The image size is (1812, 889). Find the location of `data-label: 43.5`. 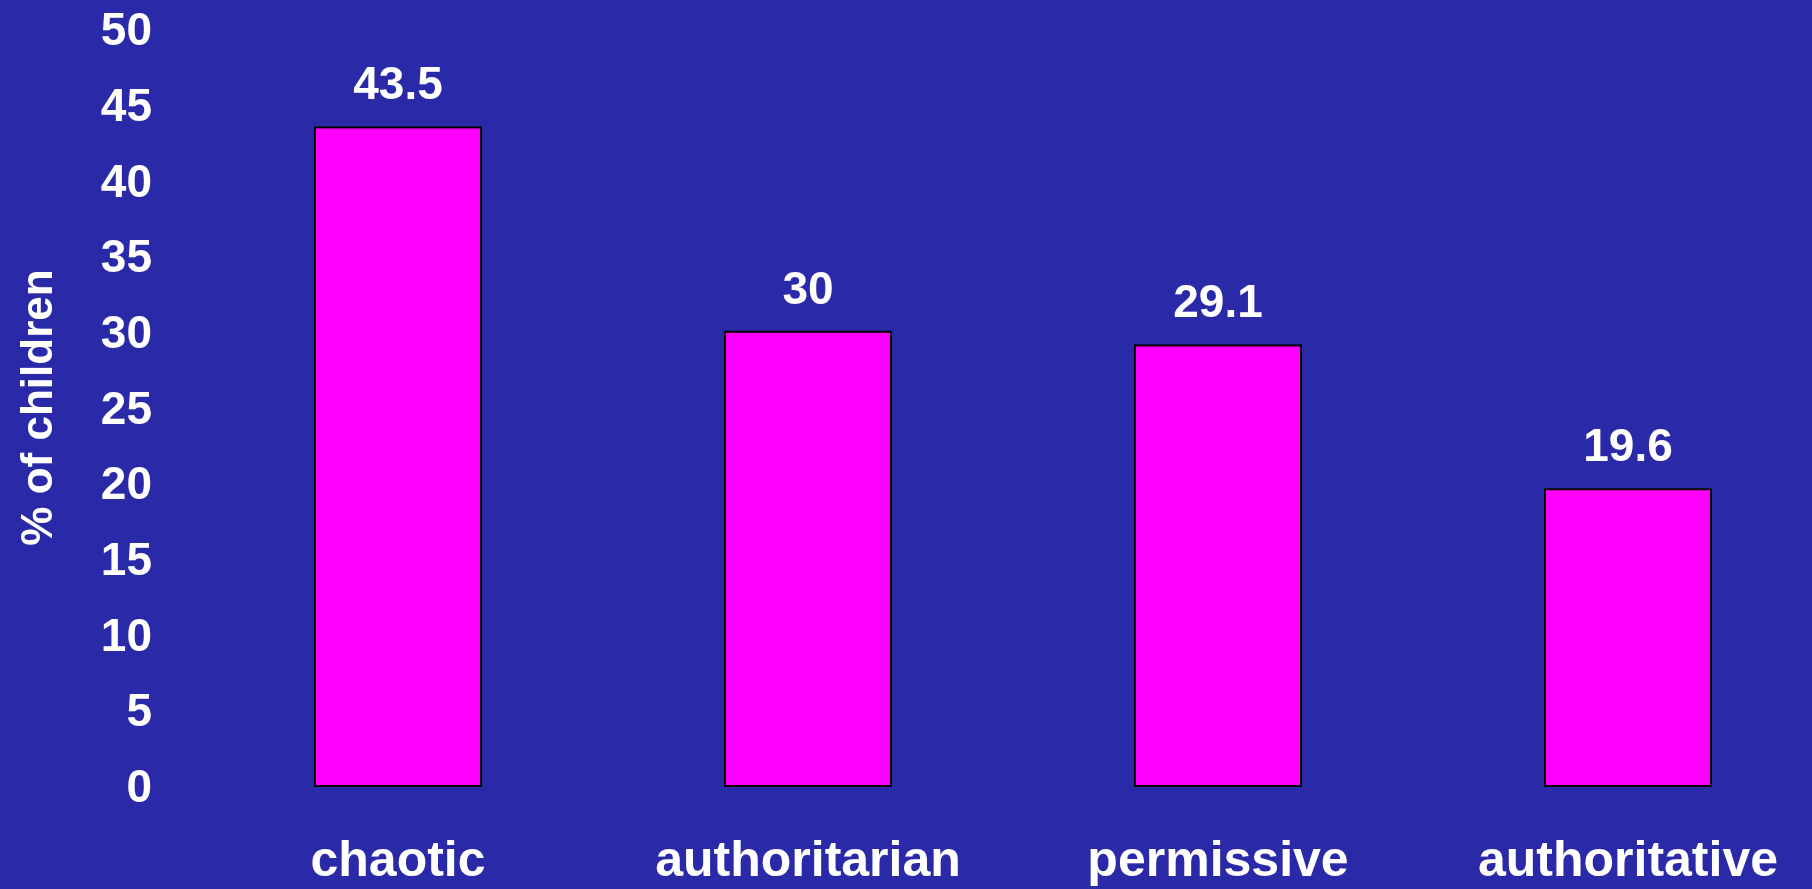

data-label: 43.5 is located at coordinates (398, 83).